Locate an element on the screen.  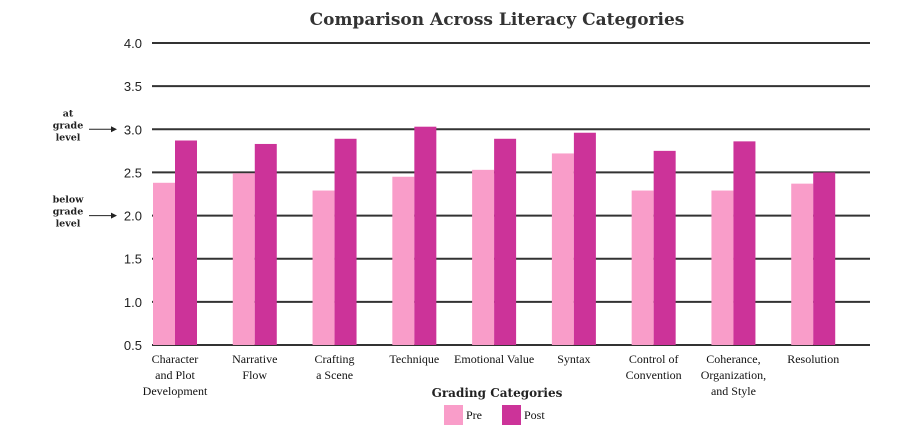
legend-swatch-post is located at coordinates (511, 415).